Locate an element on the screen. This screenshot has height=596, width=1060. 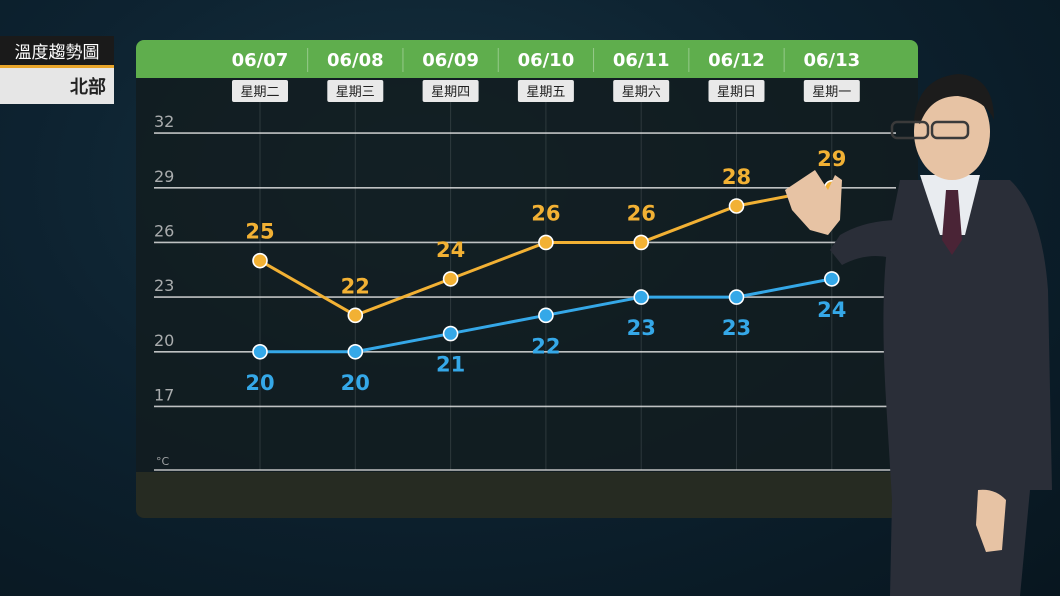
y-tick-label: 26 is located at coordinates (164, 230).